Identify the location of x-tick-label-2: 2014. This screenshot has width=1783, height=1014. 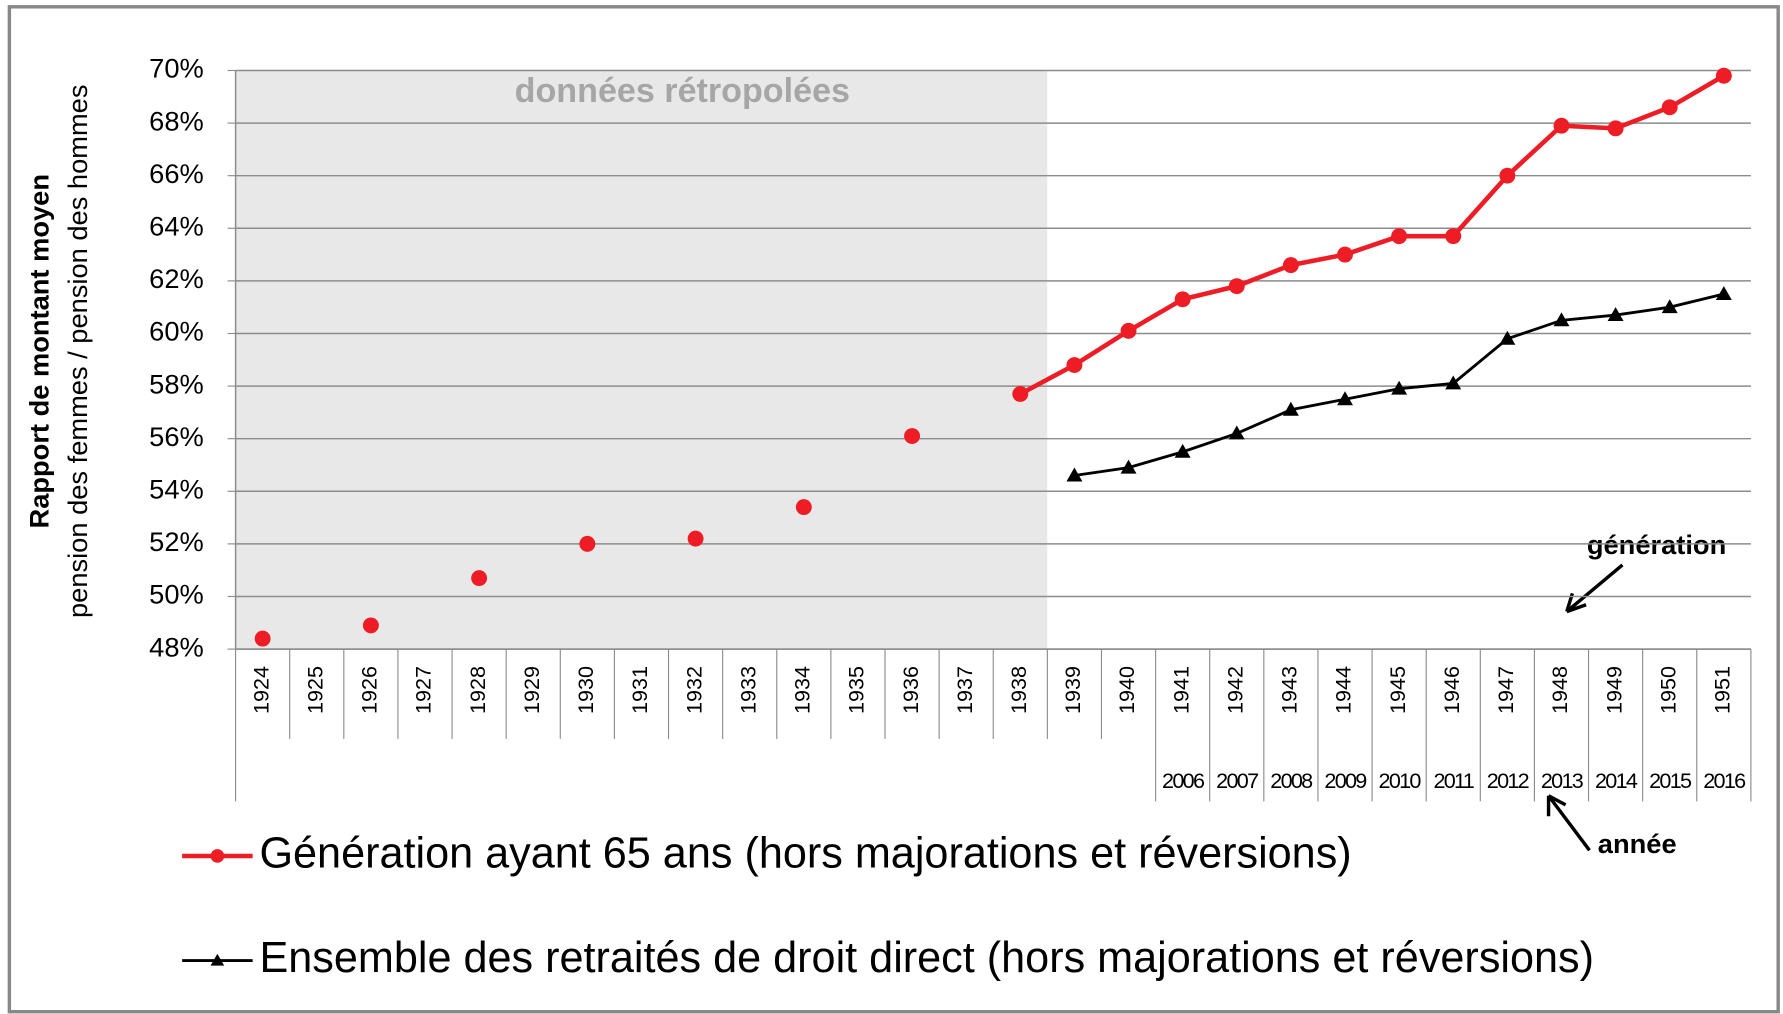
(1616, 780).